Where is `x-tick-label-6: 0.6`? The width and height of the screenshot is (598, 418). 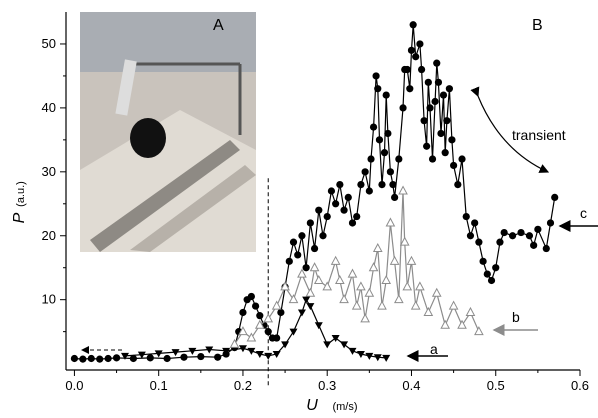
x-tick-label-6: 0.6 is located at coordinates (580, 385).